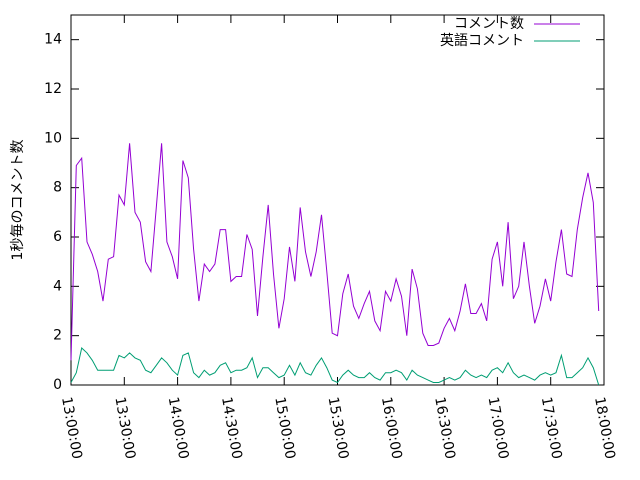 The image size is (640, 480). Describe the element at coordinates (71, 428) in the screenshot. I see `x-tick-label: 13:00:00` at that location.